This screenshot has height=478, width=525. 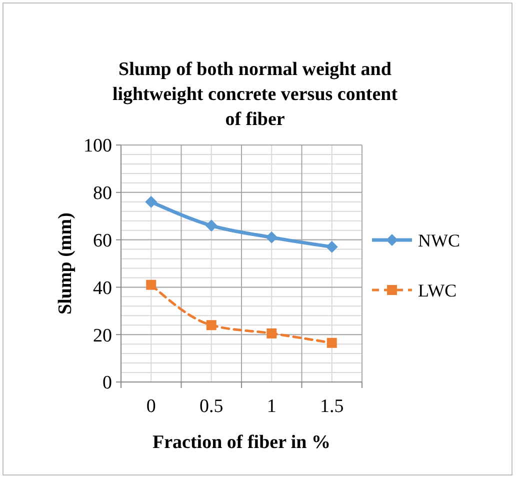 I want to click on y-axis-title: Slump (mm), so click(x=65, y=263).